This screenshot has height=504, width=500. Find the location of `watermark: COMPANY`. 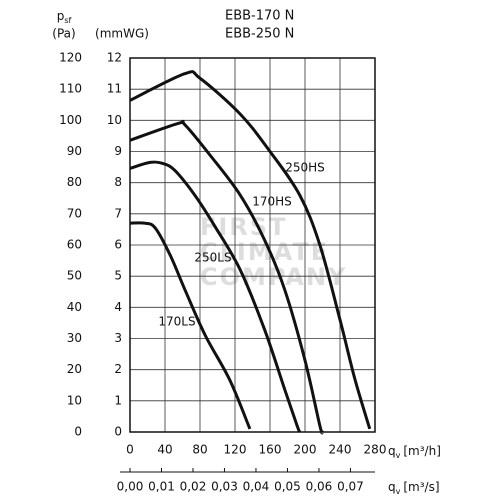

watermark: COMPANY is located at coordinates (273, 277).